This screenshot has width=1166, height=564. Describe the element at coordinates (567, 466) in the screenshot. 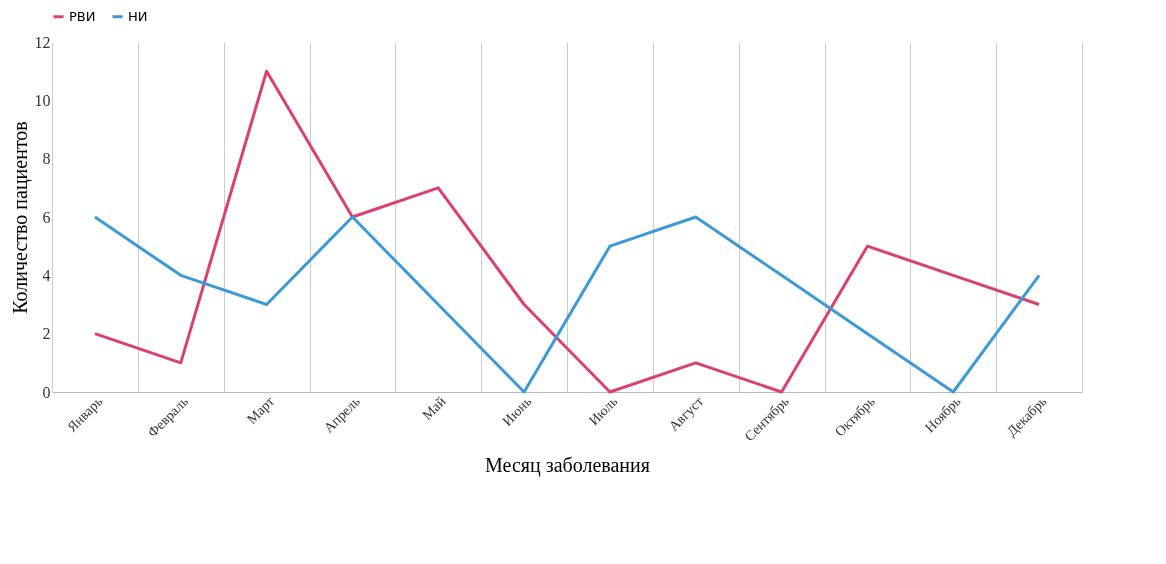

I see `x-axis-title: Месяц заболевания` at that location.